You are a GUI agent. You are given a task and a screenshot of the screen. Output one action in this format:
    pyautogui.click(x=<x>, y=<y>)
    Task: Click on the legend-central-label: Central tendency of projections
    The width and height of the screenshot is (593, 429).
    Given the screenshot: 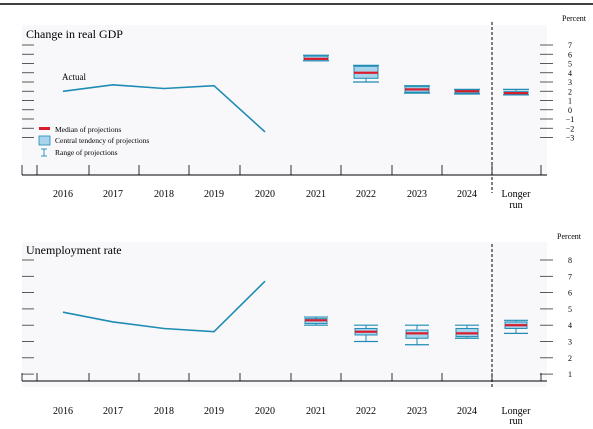 What is the action you would take?
    pyautogui.click(x=102, y=140)
    